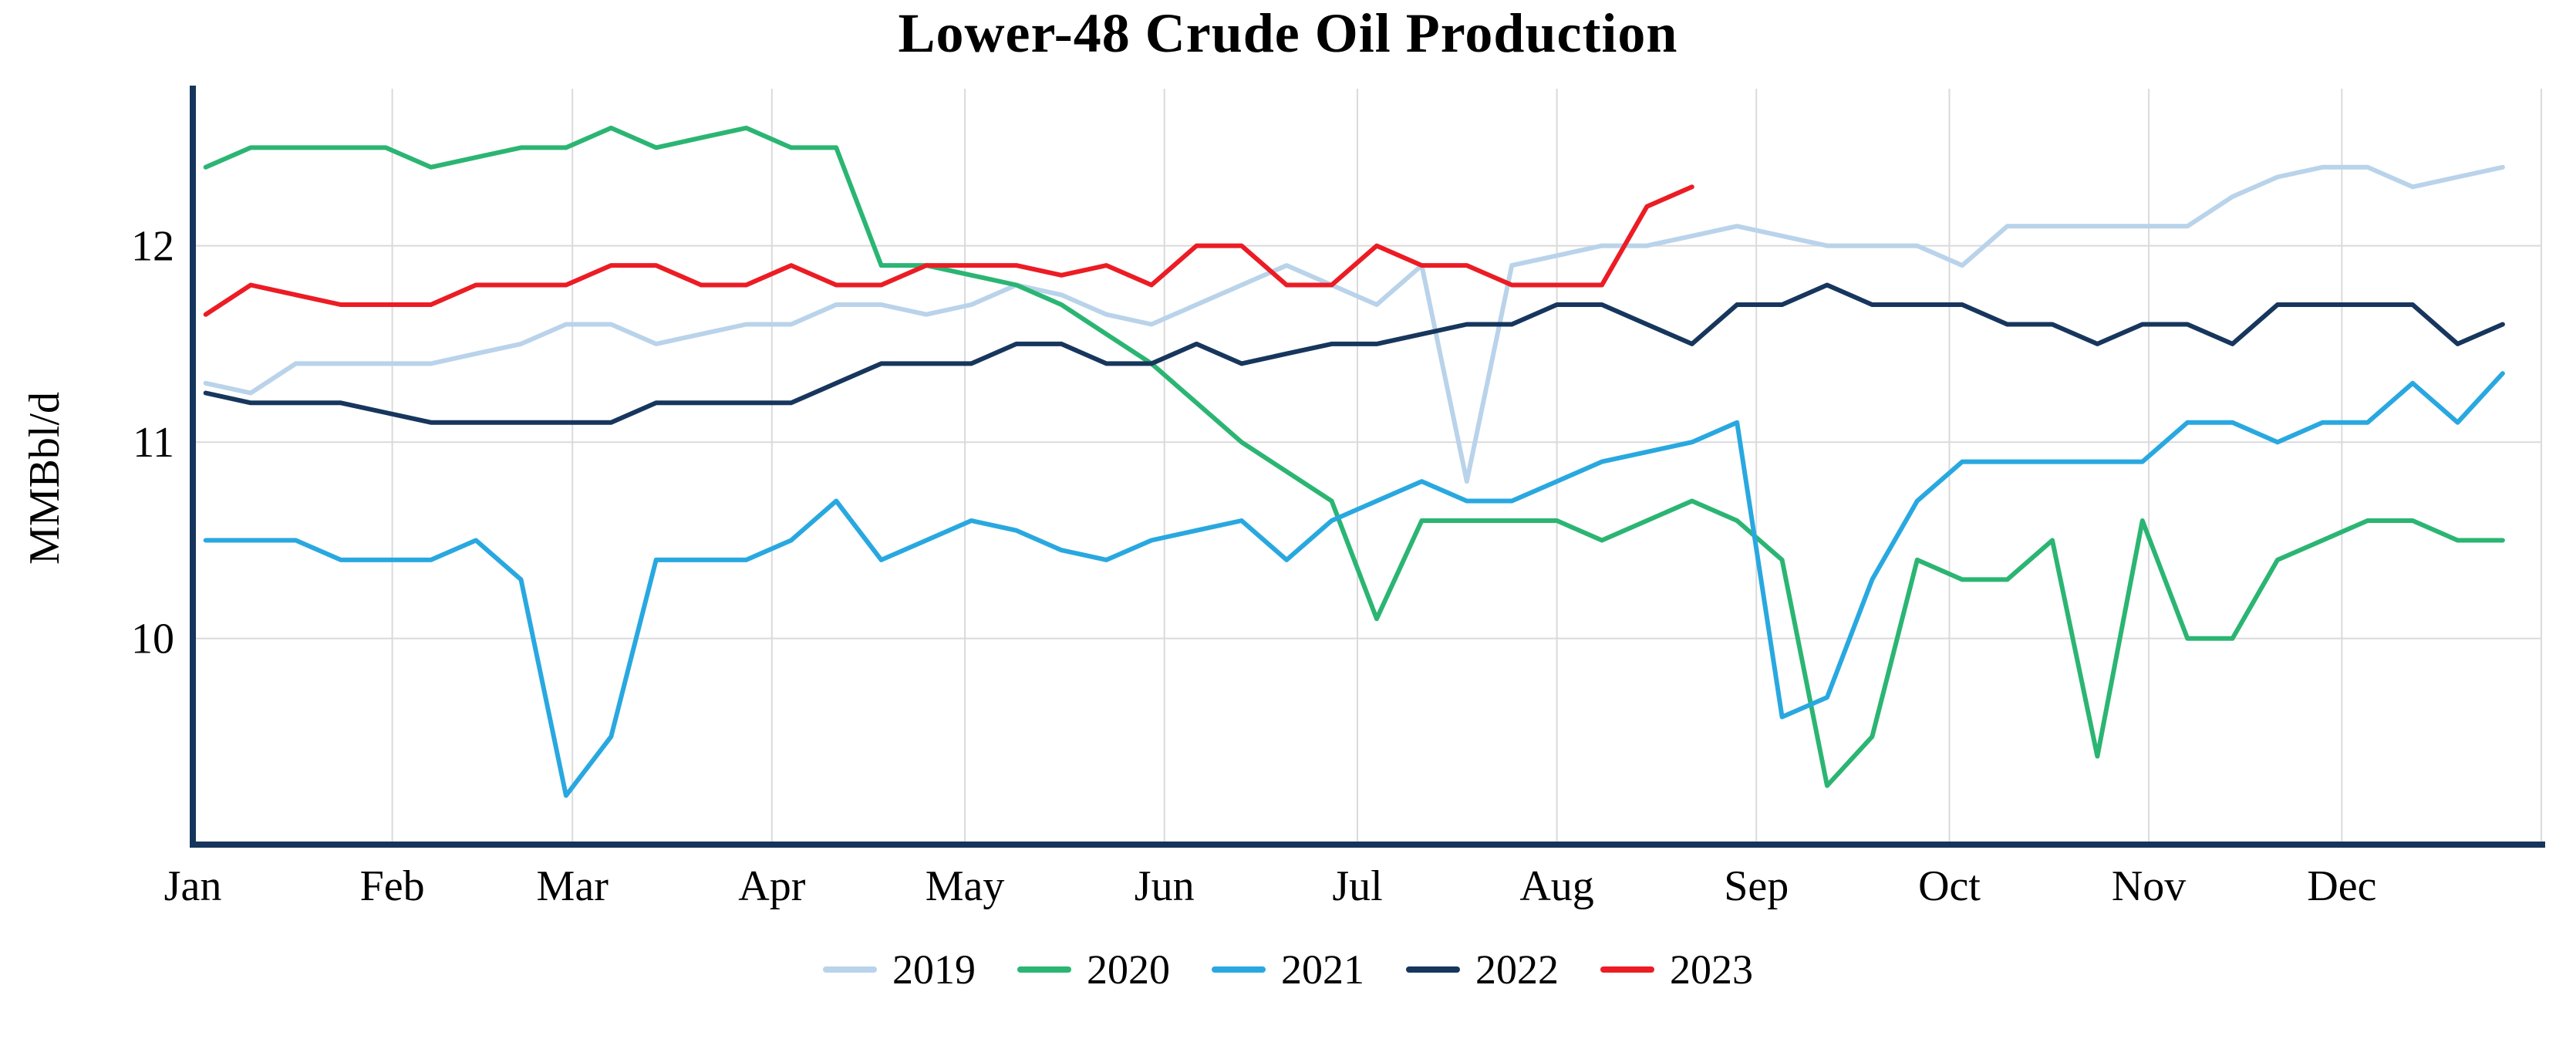 The width and height of the screenshot is (2576, 1049). Describe the element at coordinates (771, 886) in the screenshot. I see `x-tick-label: Apr` at that location.